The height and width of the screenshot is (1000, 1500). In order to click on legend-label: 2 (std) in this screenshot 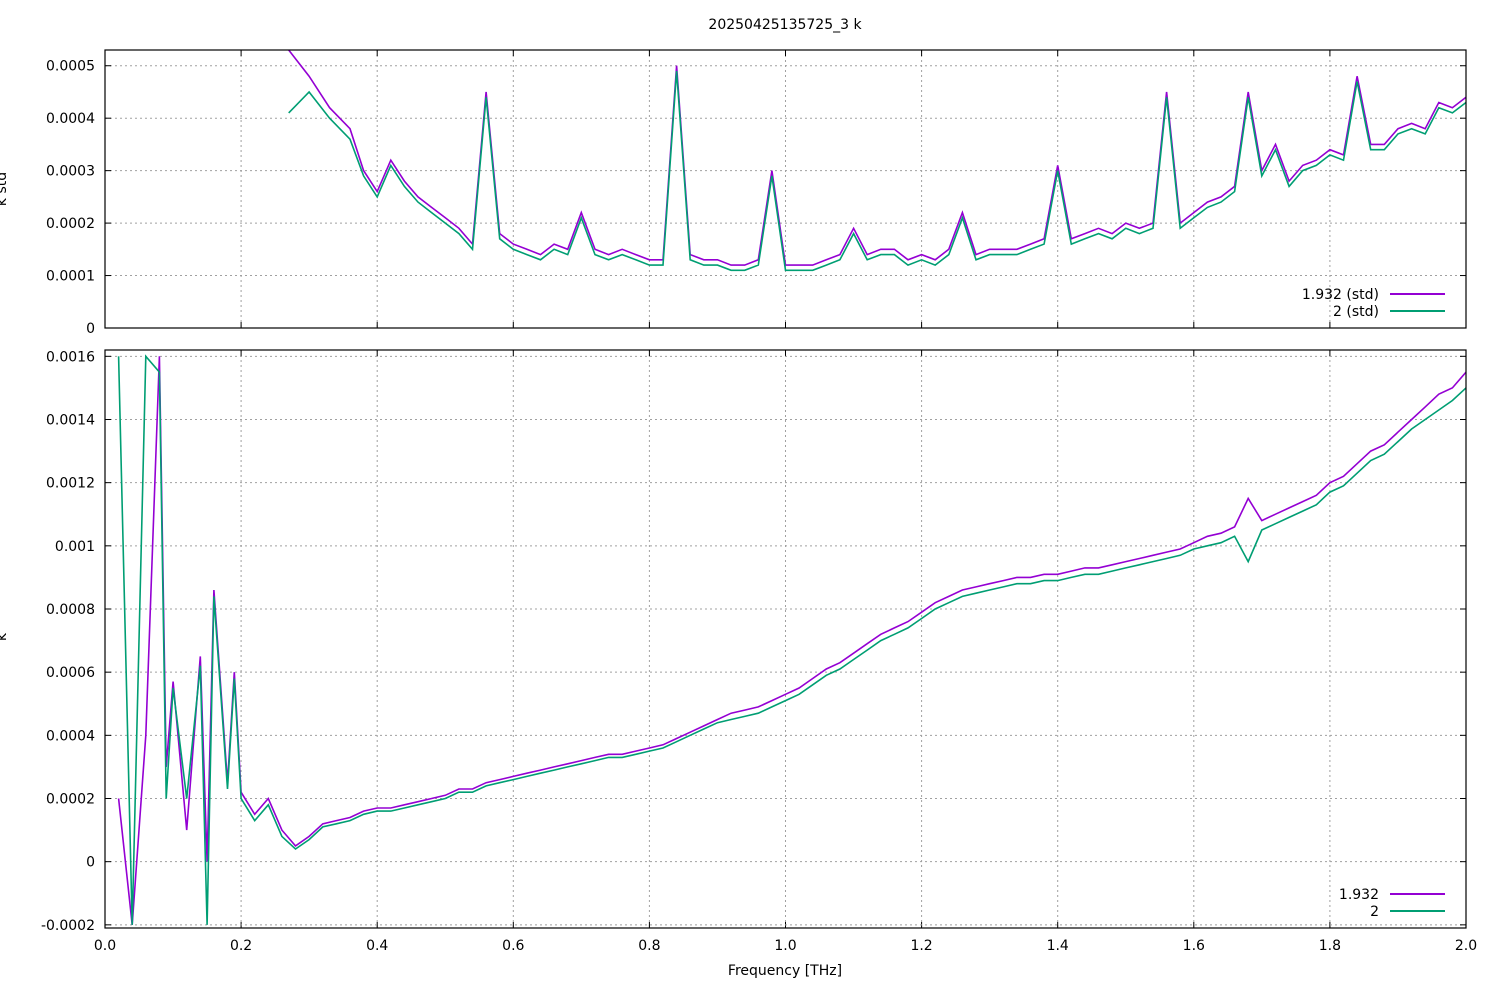, I will do `click(1356, 312)`.